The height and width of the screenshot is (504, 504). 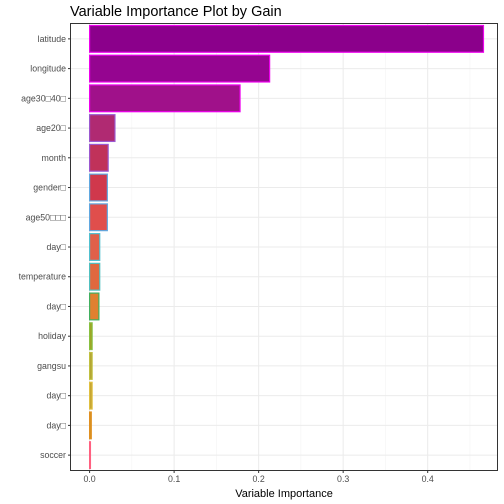 I want to click on y-tick-label: age50□□□, so click(x=46, y=217).